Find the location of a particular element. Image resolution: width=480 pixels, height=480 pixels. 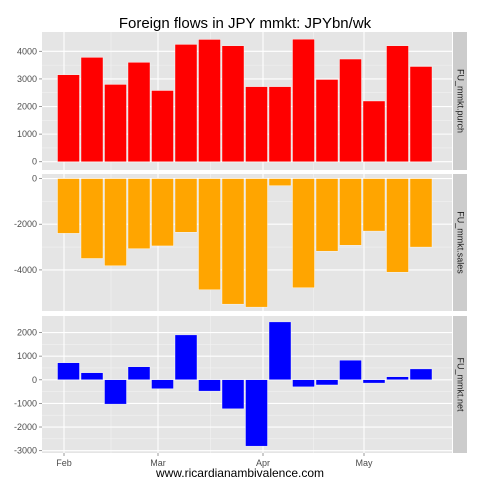

bar-FU_mmkt.purch-14 is located at coordinates (397, 103).